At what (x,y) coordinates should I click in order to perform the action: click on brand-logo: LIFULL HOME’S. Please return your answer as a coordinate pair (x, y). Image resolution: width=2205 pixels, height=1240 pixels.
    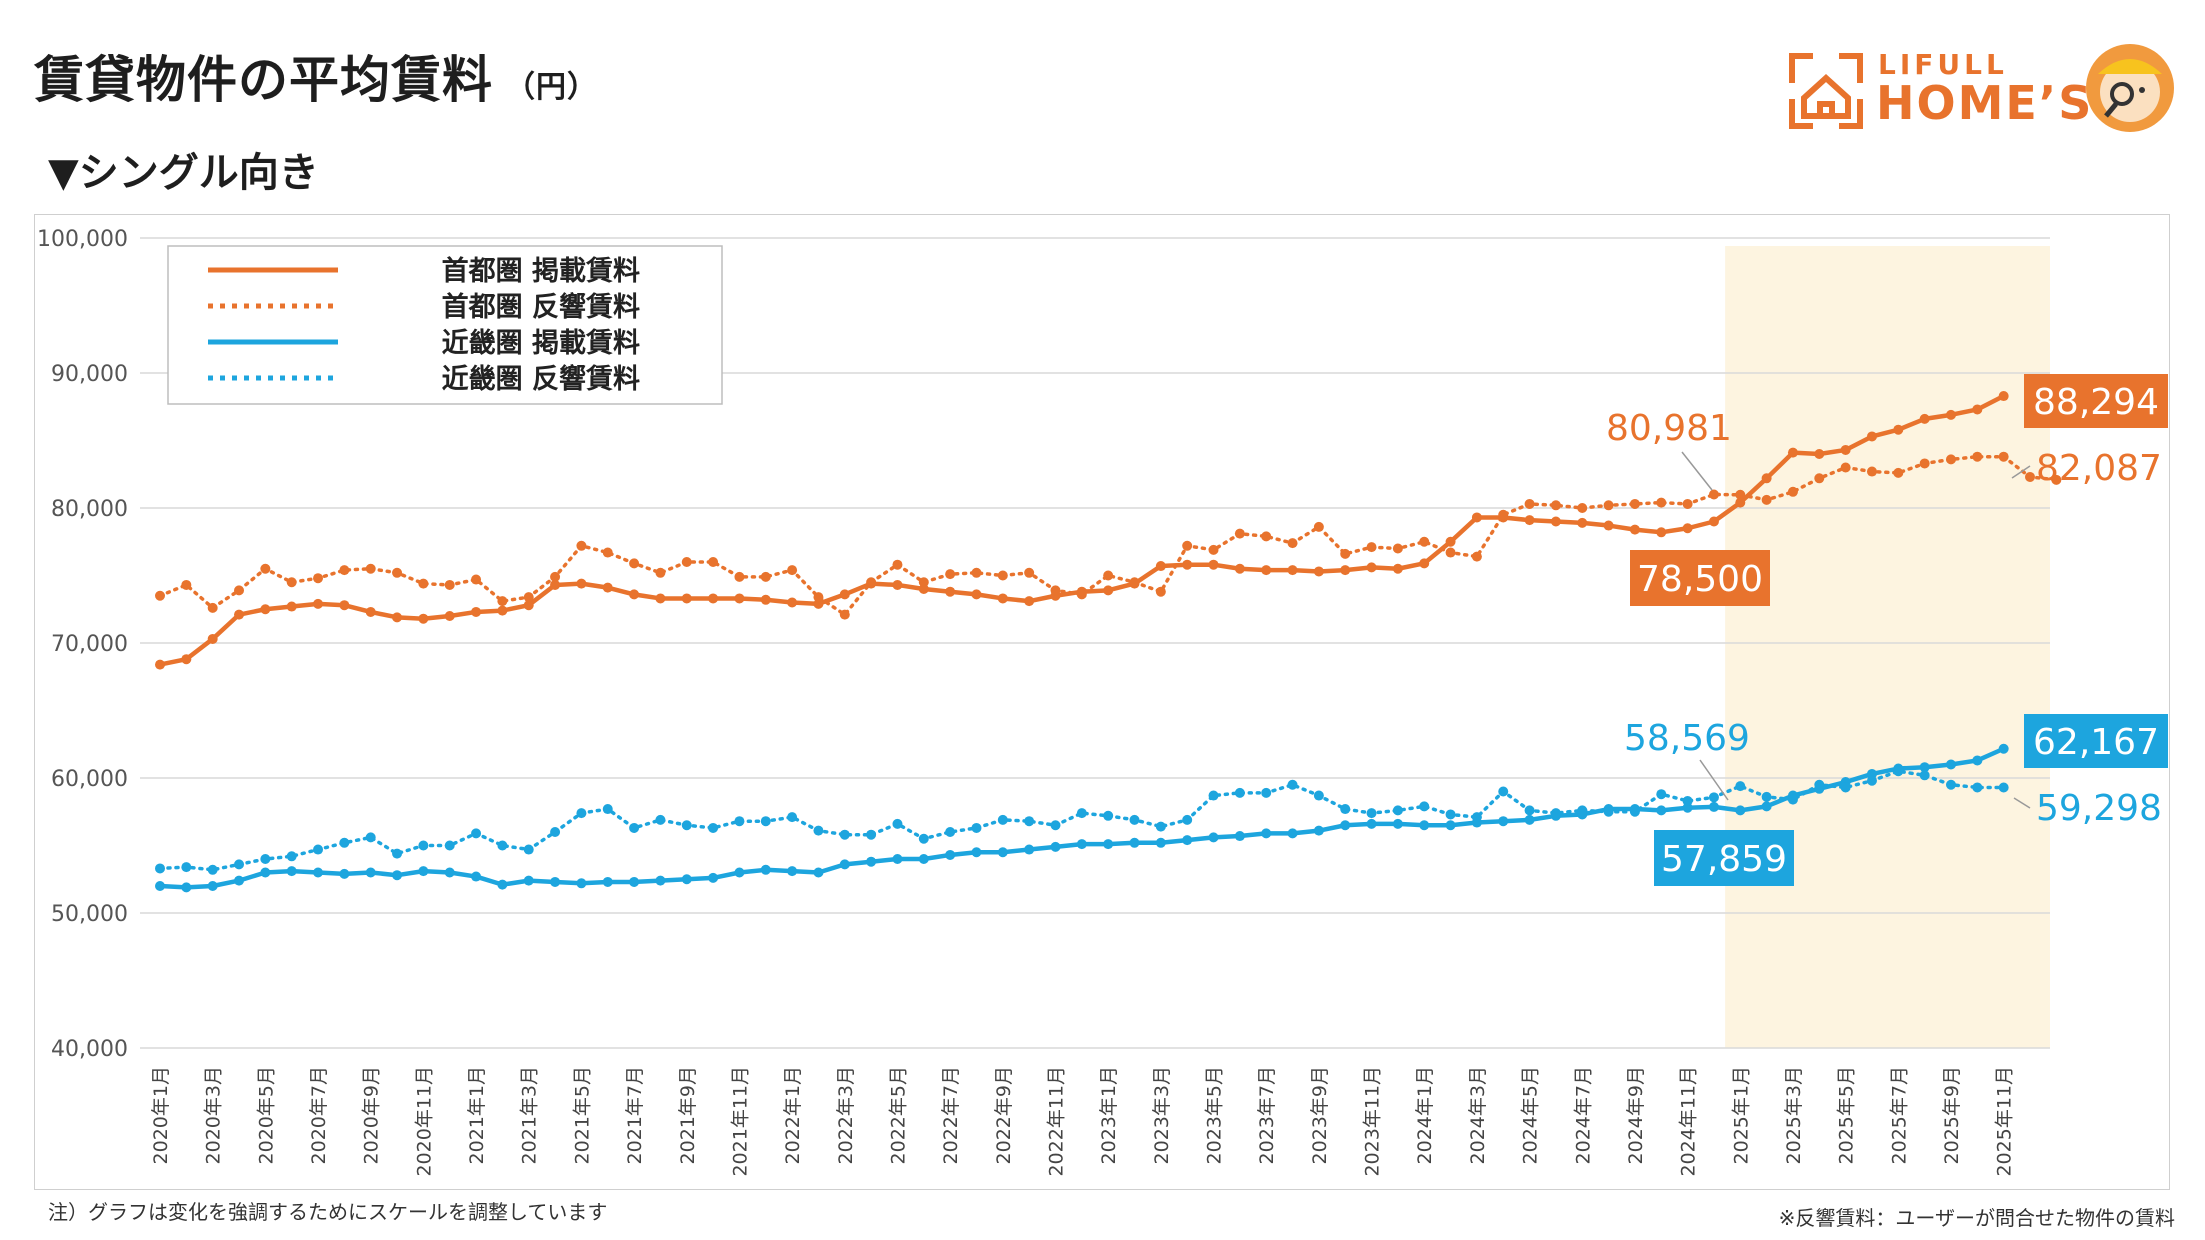
    Looking at the image, I should click on (1980, 90).